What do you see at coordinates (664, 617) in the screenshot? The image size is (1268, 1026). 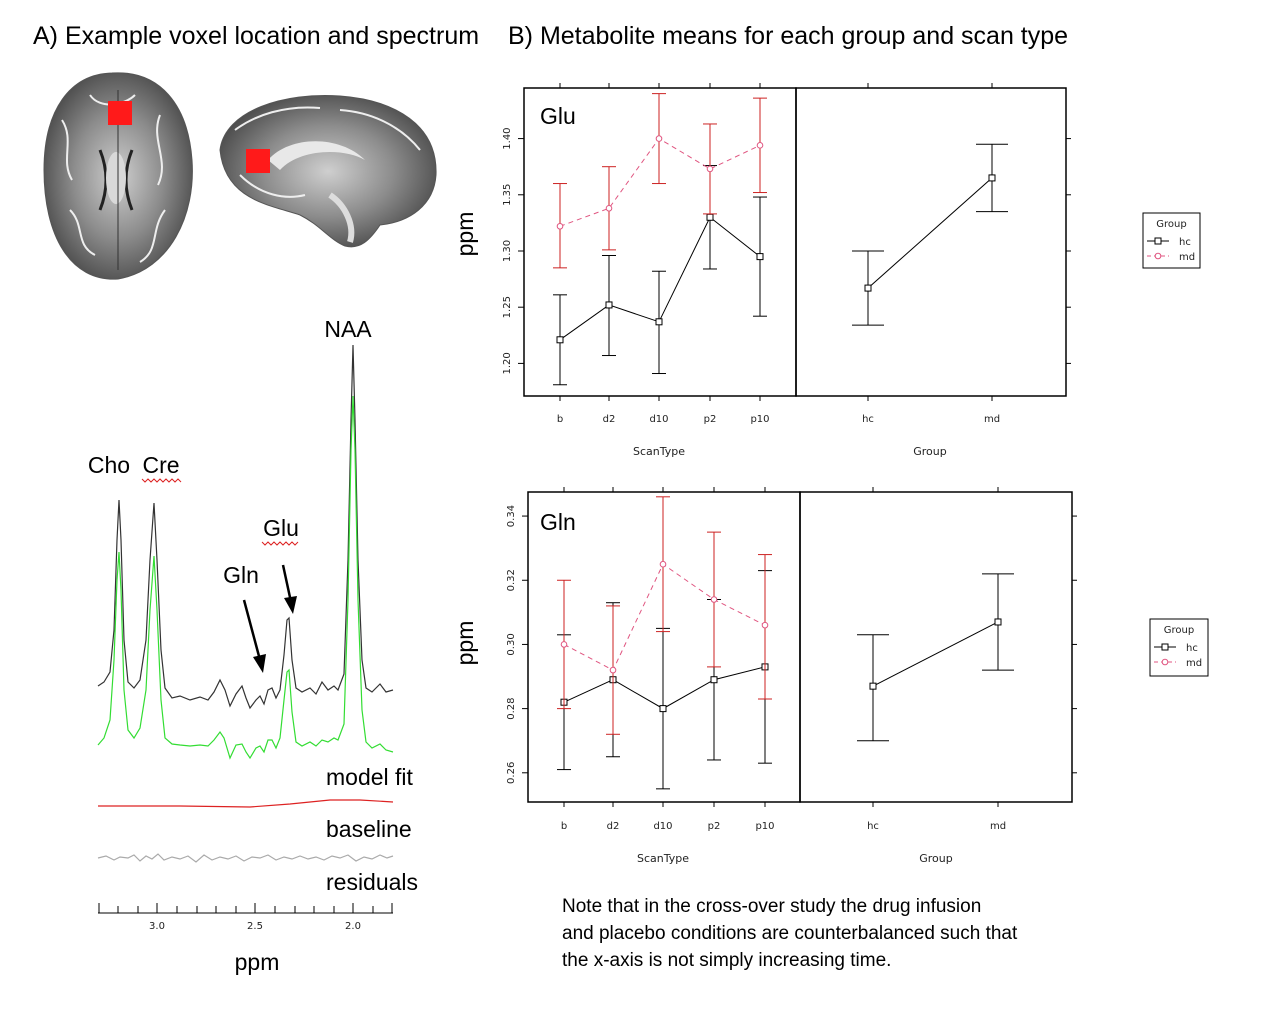 I see `gln-series-line-md` at bounding box center [664, 617].